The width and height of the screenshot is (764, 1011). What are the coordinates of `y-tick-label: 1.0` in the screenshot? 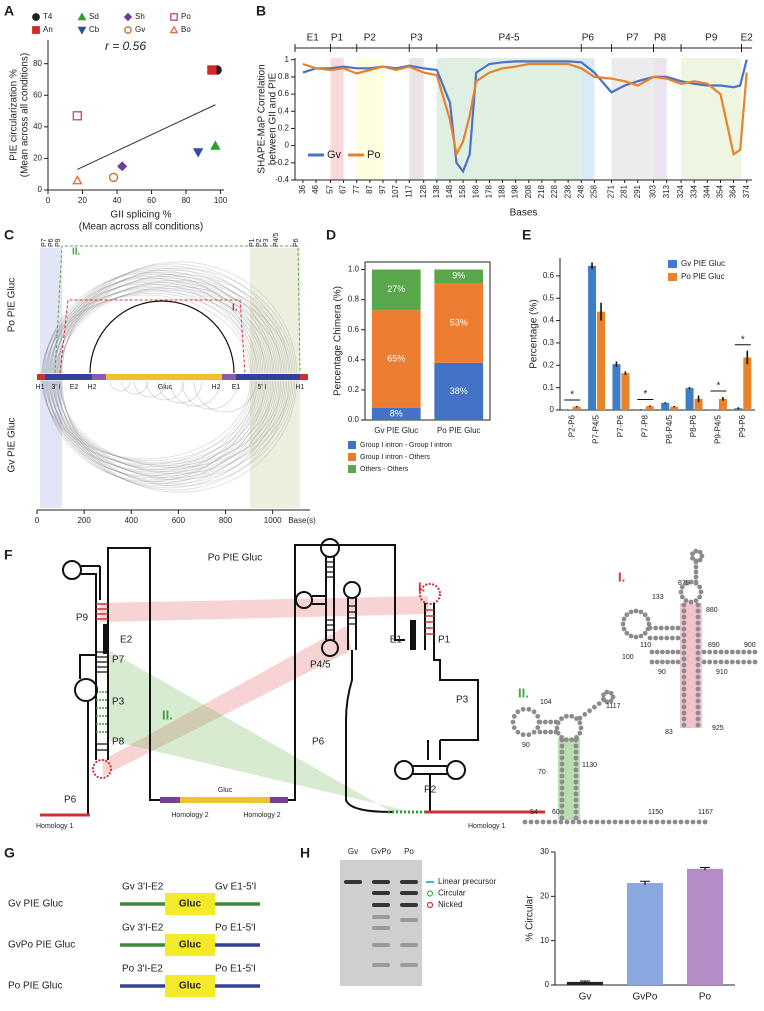 It's located at (354, 269).